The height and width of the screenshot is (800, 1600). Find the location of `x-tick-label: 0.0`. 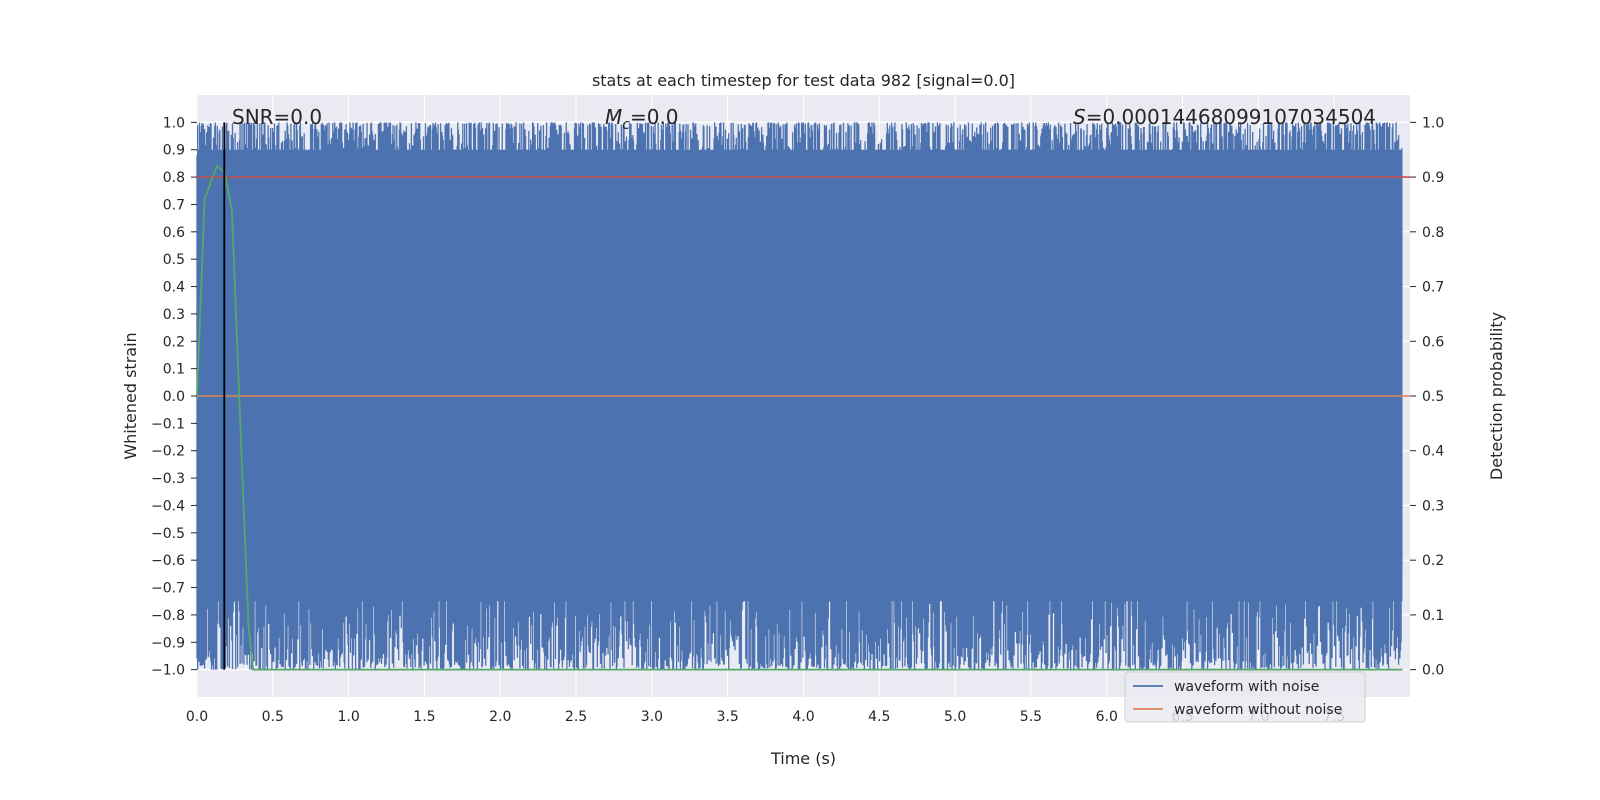

x-tick-label: 0.0 is located at coordinates (197, 717).